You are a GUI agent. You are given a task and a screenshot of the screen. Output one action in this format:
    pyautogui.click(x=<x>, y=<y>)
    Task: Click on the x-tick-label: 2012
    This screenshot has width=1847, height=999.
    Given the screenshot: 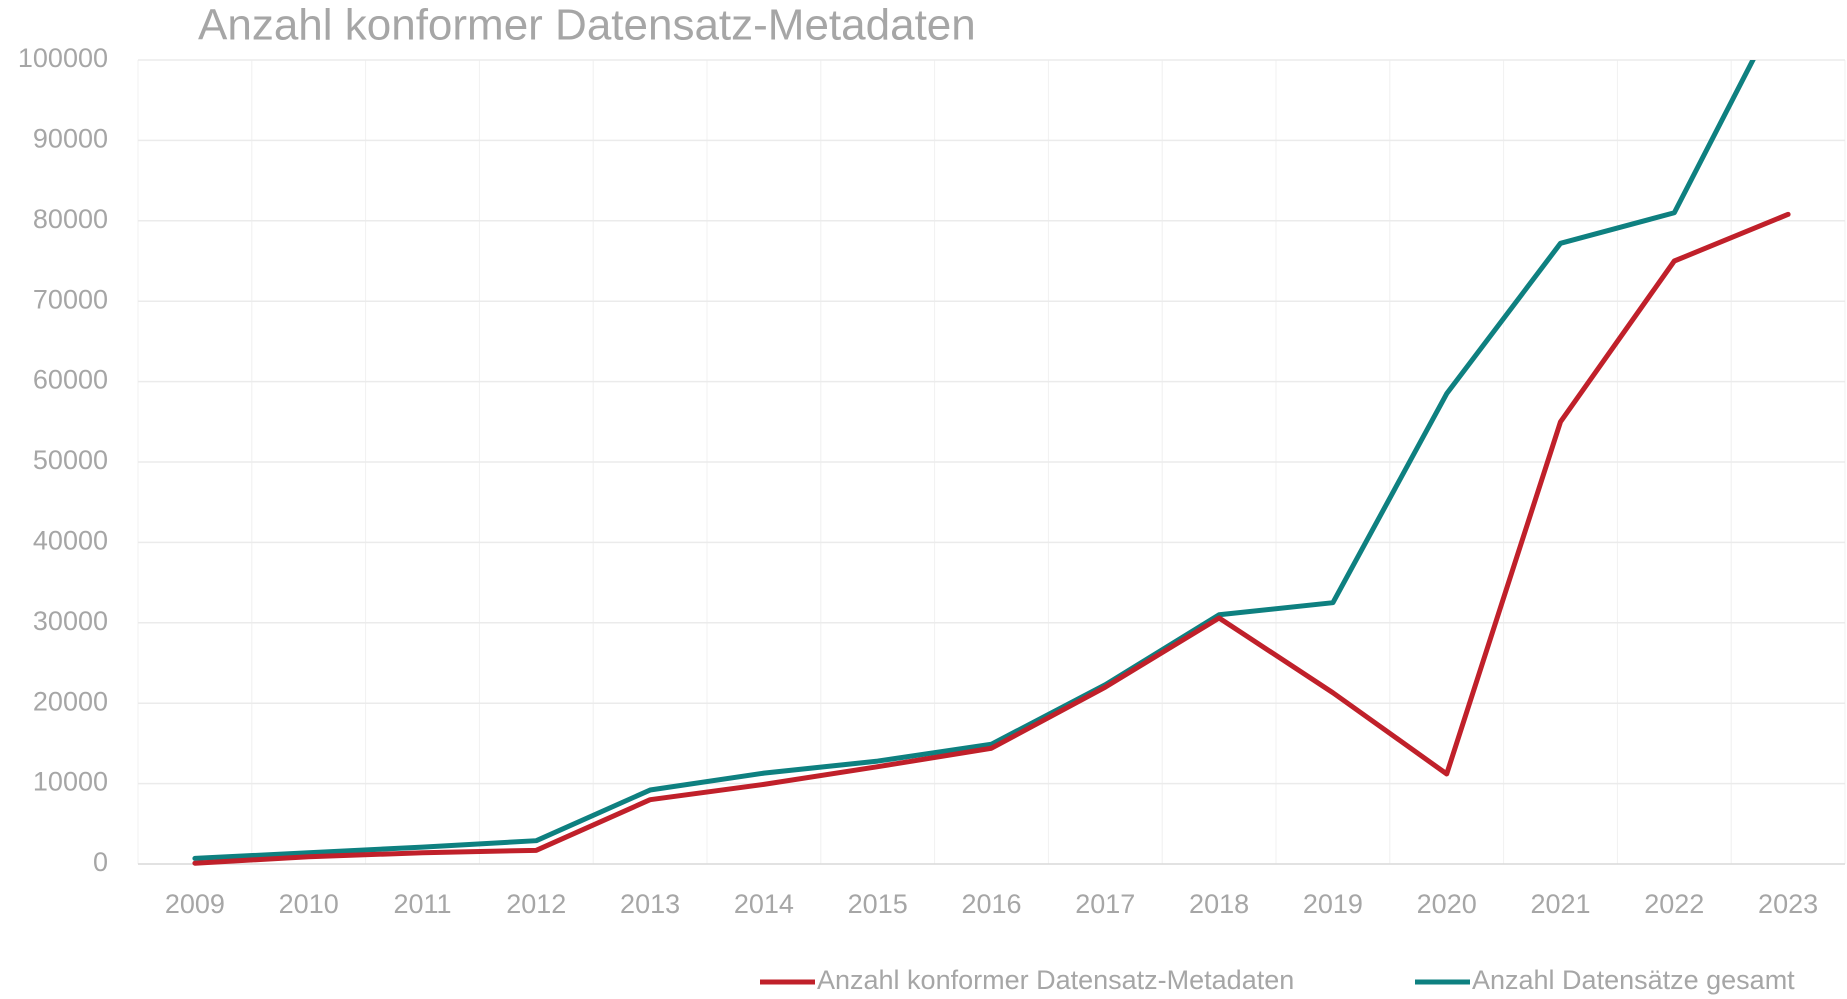 What is the action you would take?
    pyautogui.click(x=536, y=904)
    